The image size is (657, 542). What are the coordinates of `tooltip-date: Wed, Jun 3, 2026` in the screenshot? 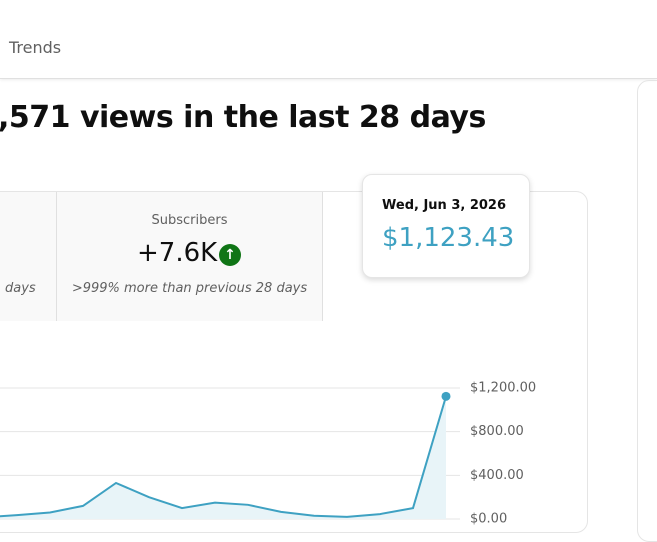 It's located at (444, 205).